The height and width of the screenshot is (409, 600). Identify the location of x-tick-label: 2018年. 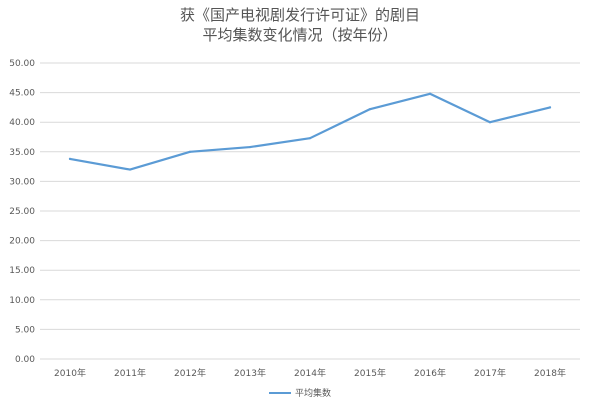
(550, 373).